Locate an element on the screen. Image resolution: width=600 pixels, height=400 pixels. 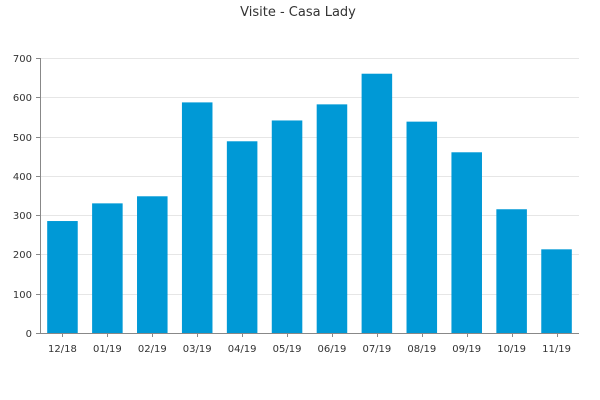
x-tick-label: 10/19 is located at coordinates (511, 349).